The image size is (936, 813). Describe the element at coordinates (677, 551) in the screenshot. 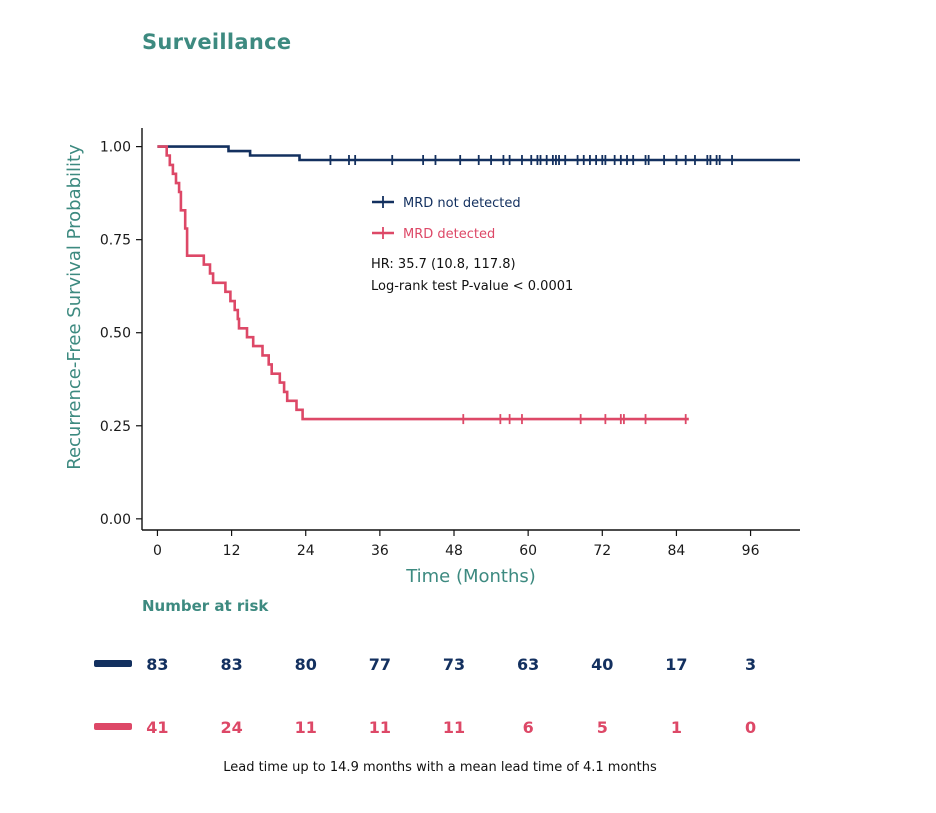

I see `x-tick-label: 84` at that location.